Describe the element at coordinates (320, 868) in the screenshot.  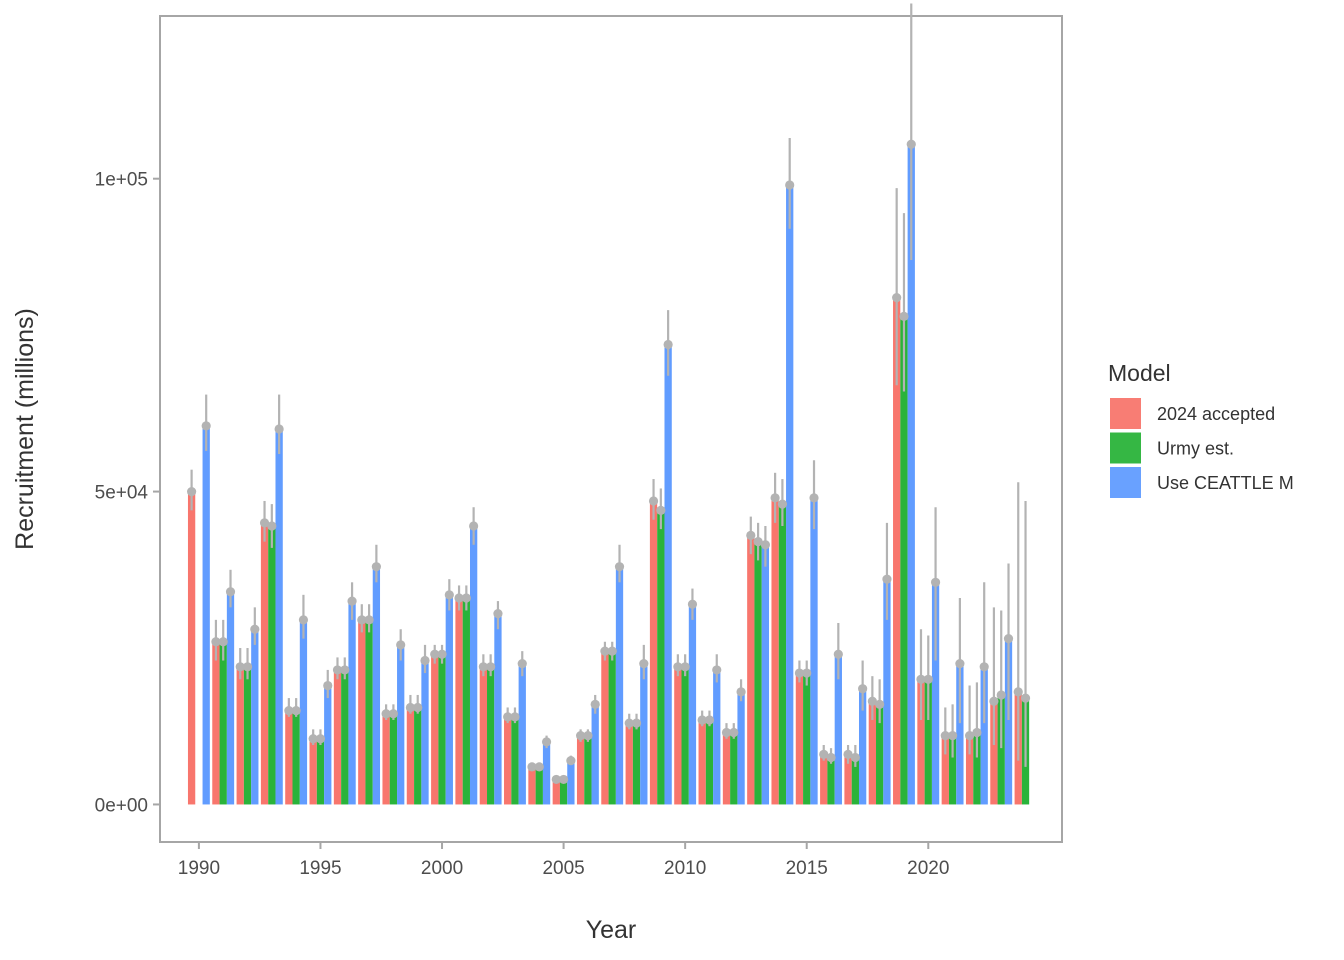
I see `x-tick-label: 1995` at that location.